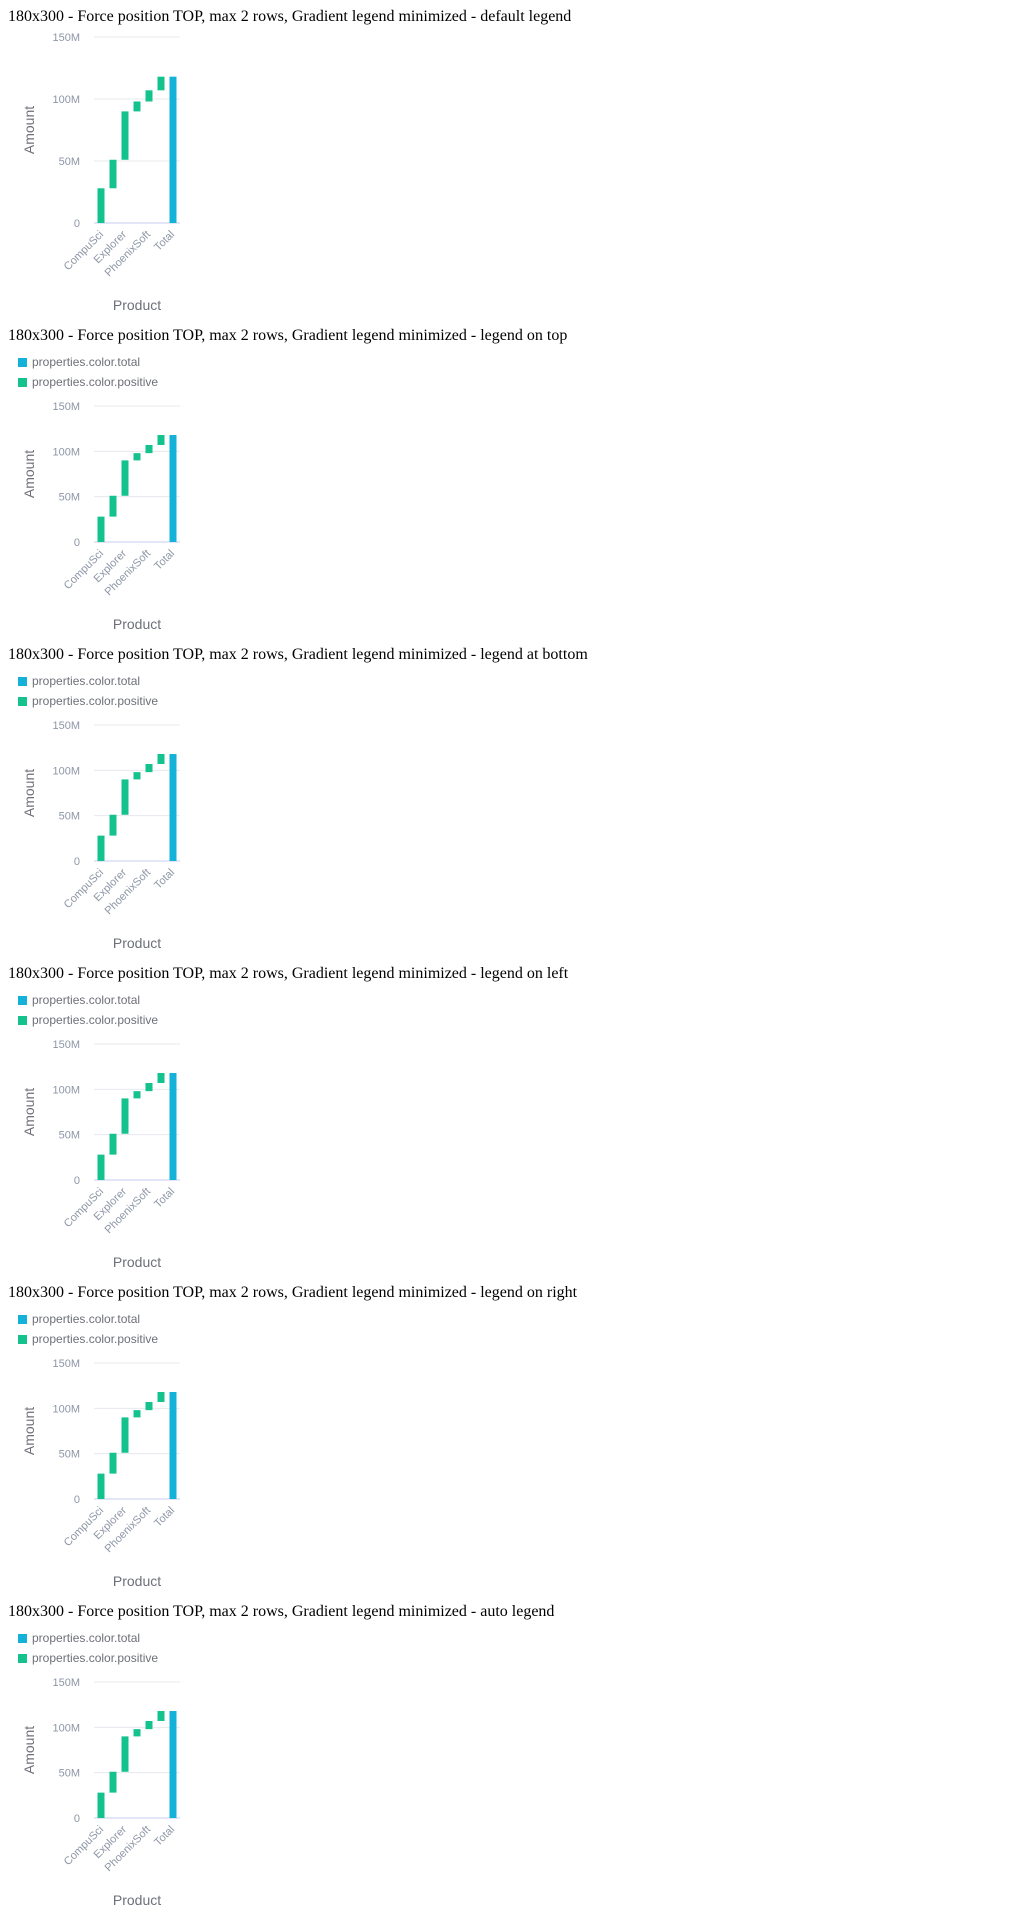  Describe the element at coordinates (69, 817) in the screenshot. I see `y-tick-label: 50M` at that location.